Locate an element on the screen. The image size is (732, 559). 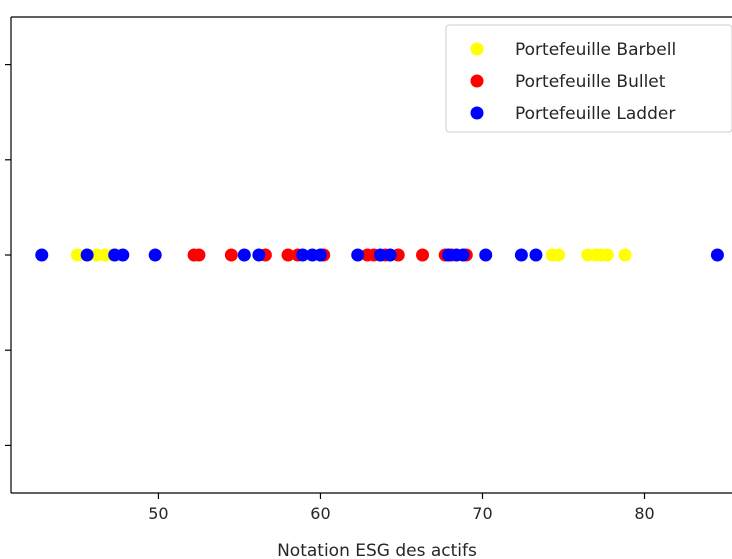
x-axis-label: Notation ESG des actifs is located at coordinates (377, 550).